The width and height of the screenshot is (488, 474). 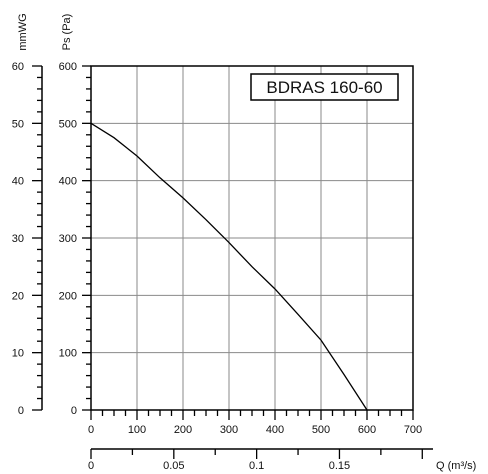 What do you see at coordinates (68, 182) in the screenshot?
I see `pa-tick-label: 400` at bounding box center [68, 182].